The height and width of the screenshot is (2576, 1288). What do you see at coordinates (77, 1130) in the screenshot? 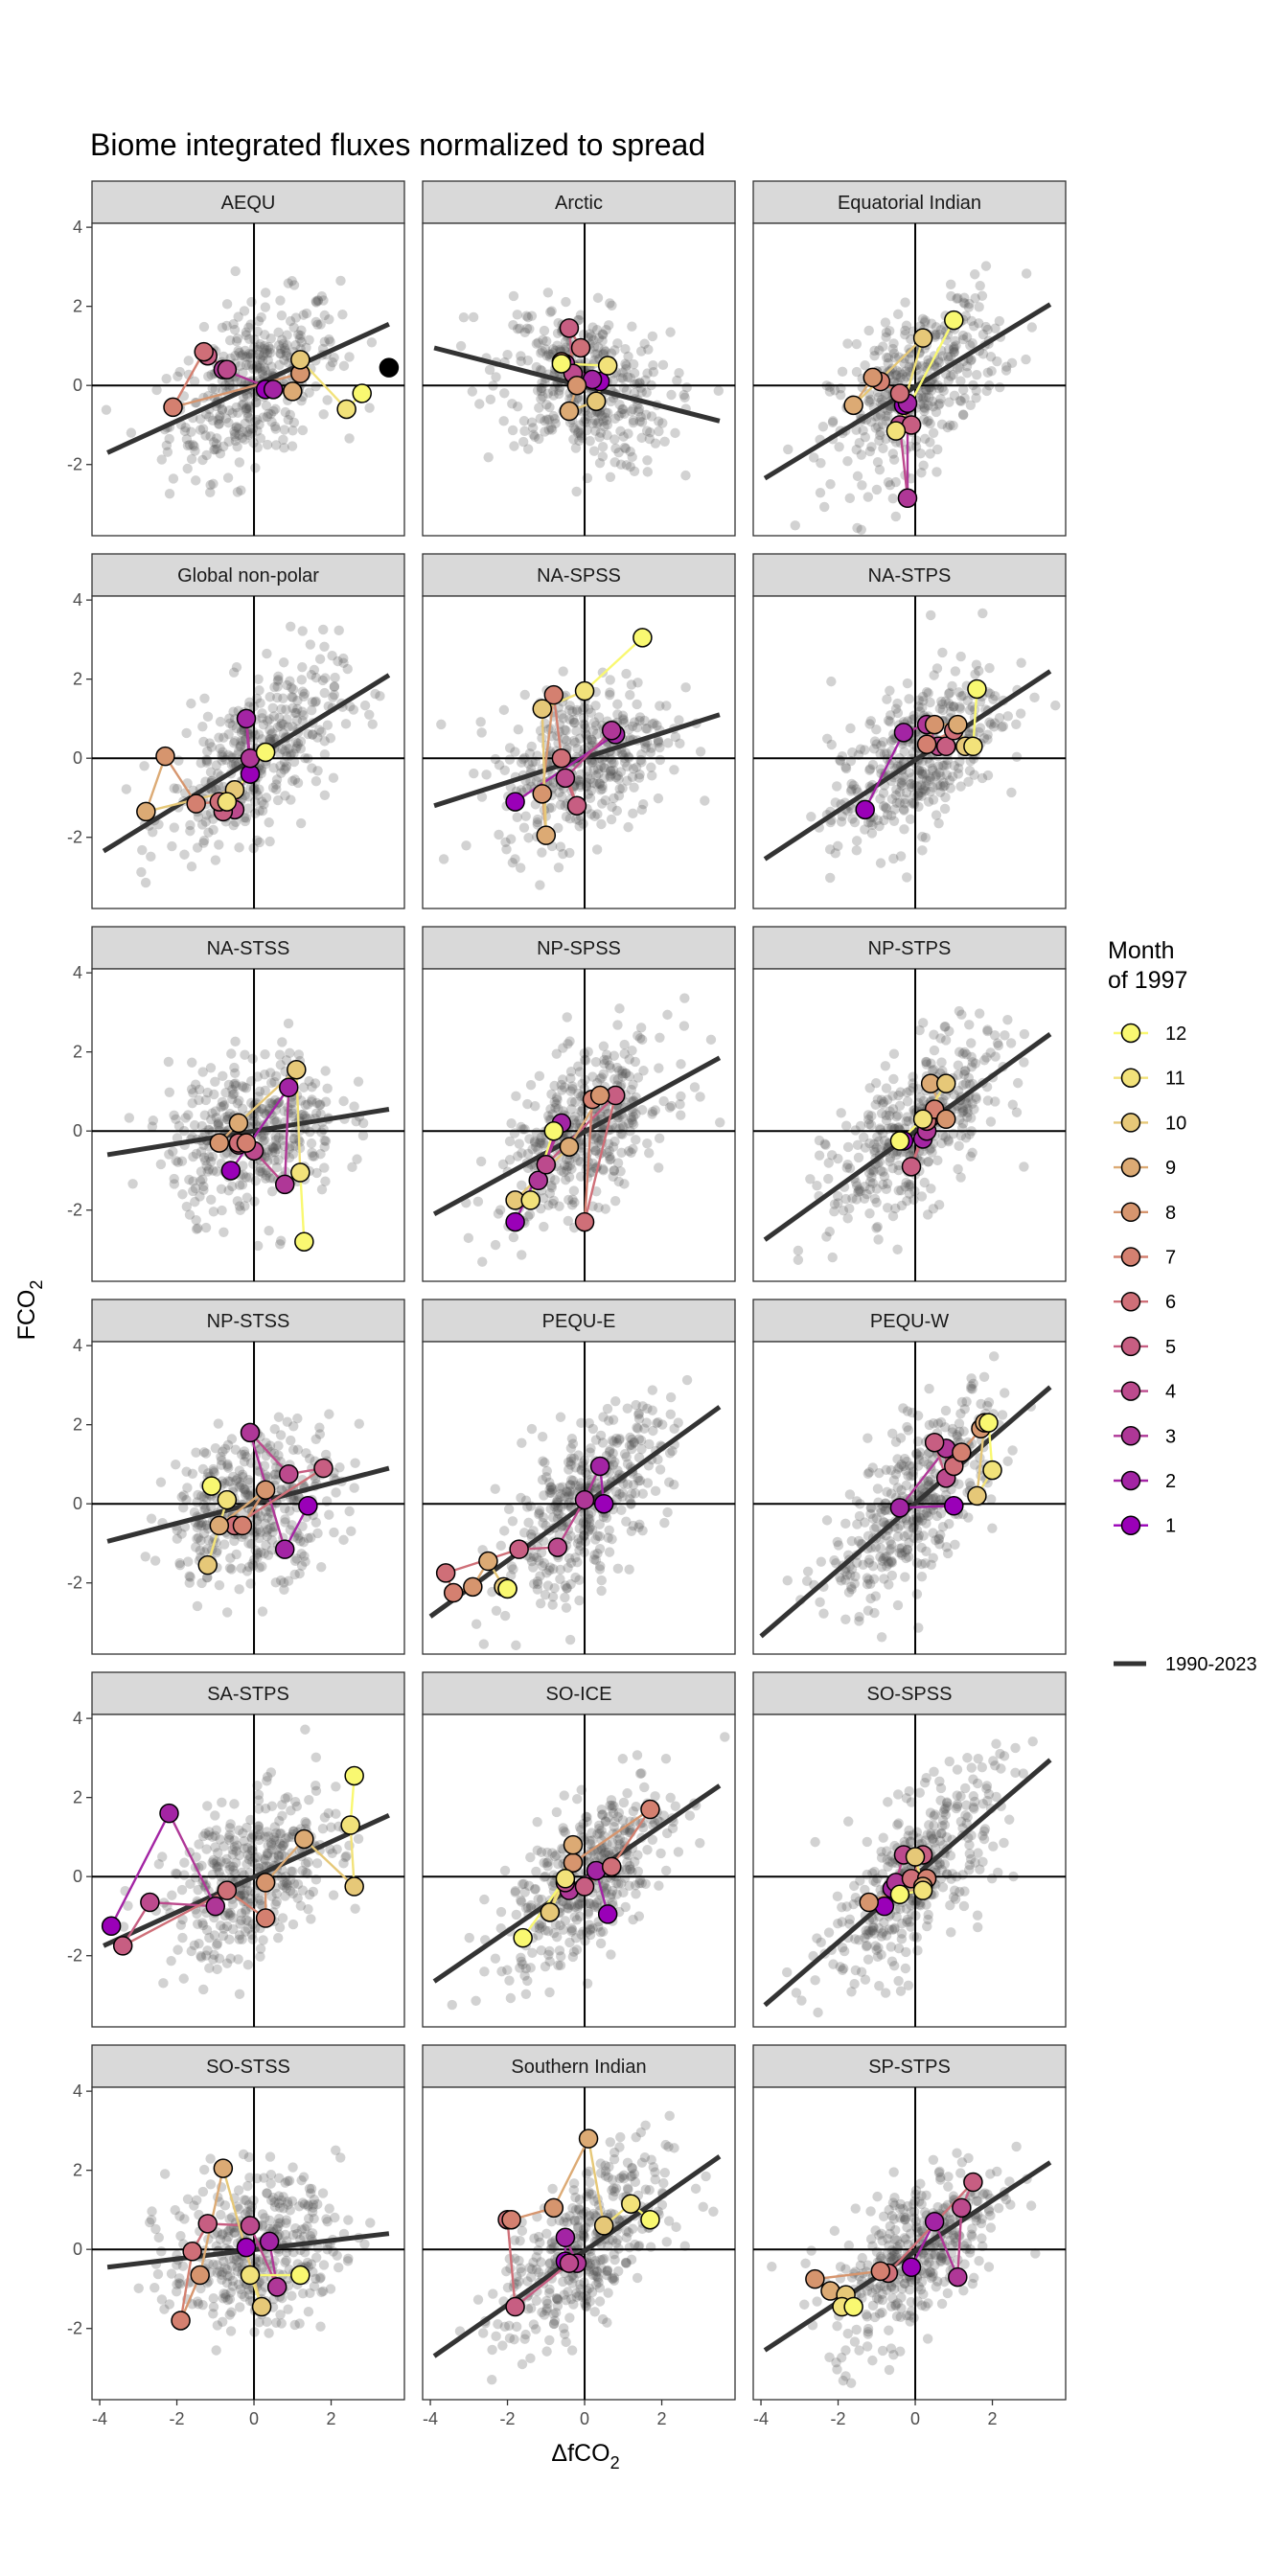
I see `y-tick-label: 0` at bounding box center [77, 1130].